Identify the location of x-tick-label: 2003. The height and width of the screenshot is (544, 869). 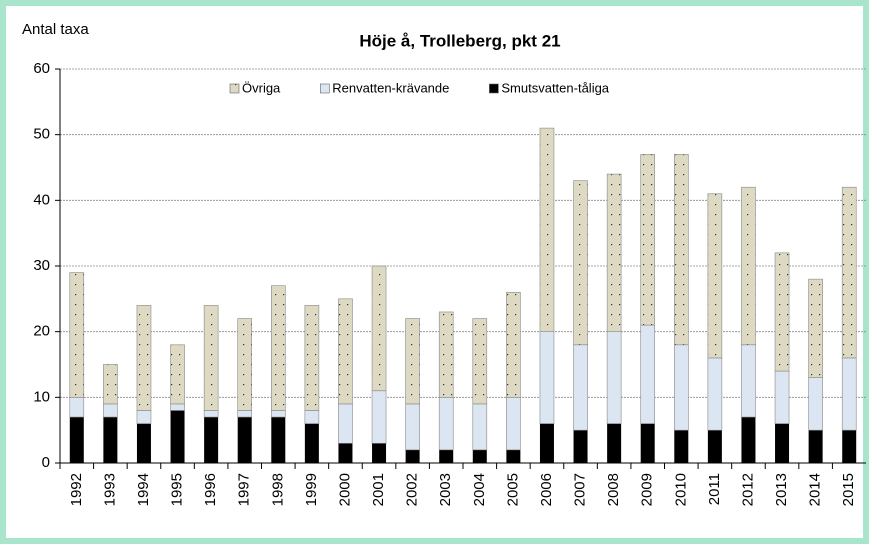
(445, 489).